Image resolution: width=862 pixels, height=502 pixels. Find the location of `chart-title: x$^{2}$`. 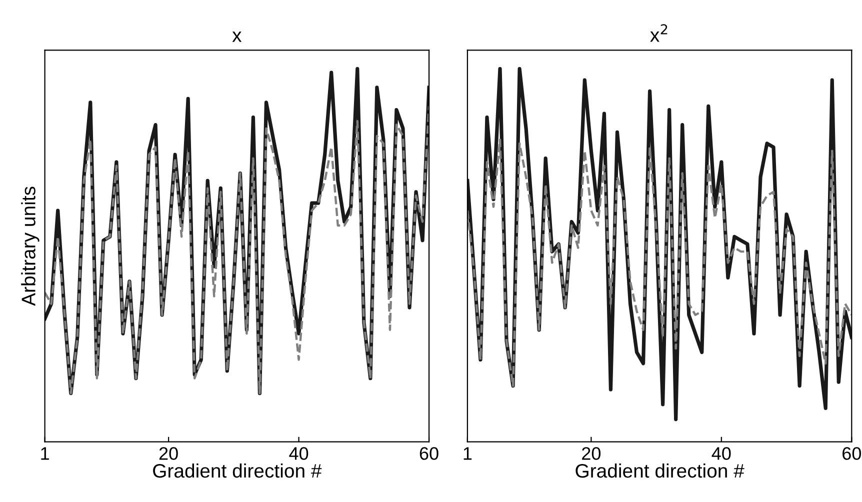

chart-title: x$^{2}$ is located at coordinates (659, 33).